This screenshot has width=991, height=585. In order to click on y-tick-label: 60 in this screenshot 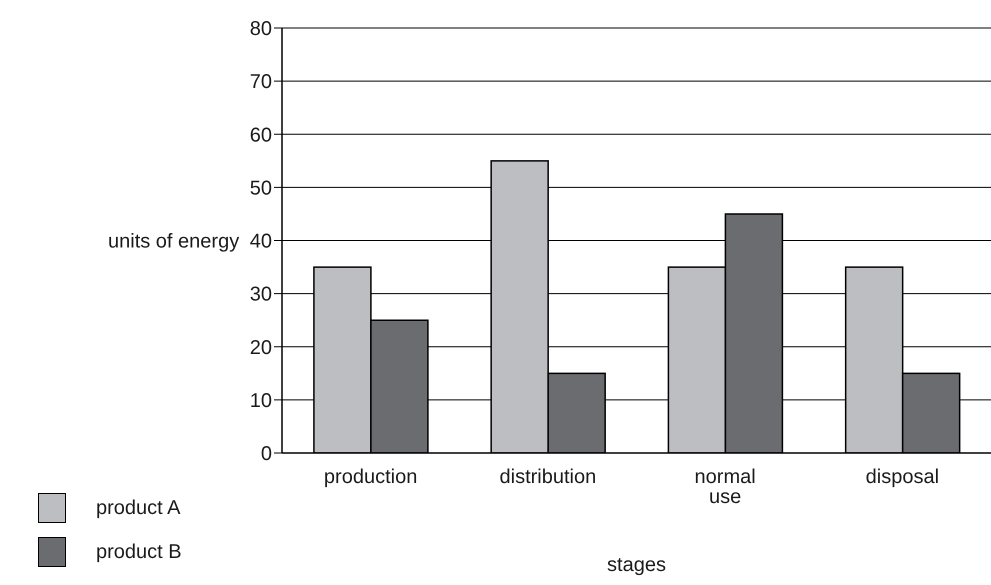, I will do `click(261, 135)`.